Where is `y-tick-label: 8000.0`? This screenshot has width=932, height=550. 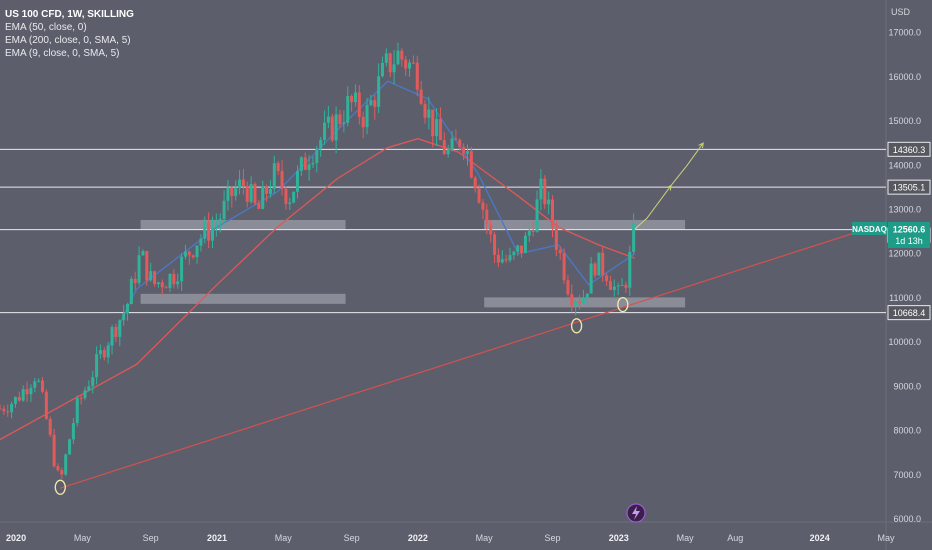 y-tick-label: 8000.0 is located at coordinates (907, 431).